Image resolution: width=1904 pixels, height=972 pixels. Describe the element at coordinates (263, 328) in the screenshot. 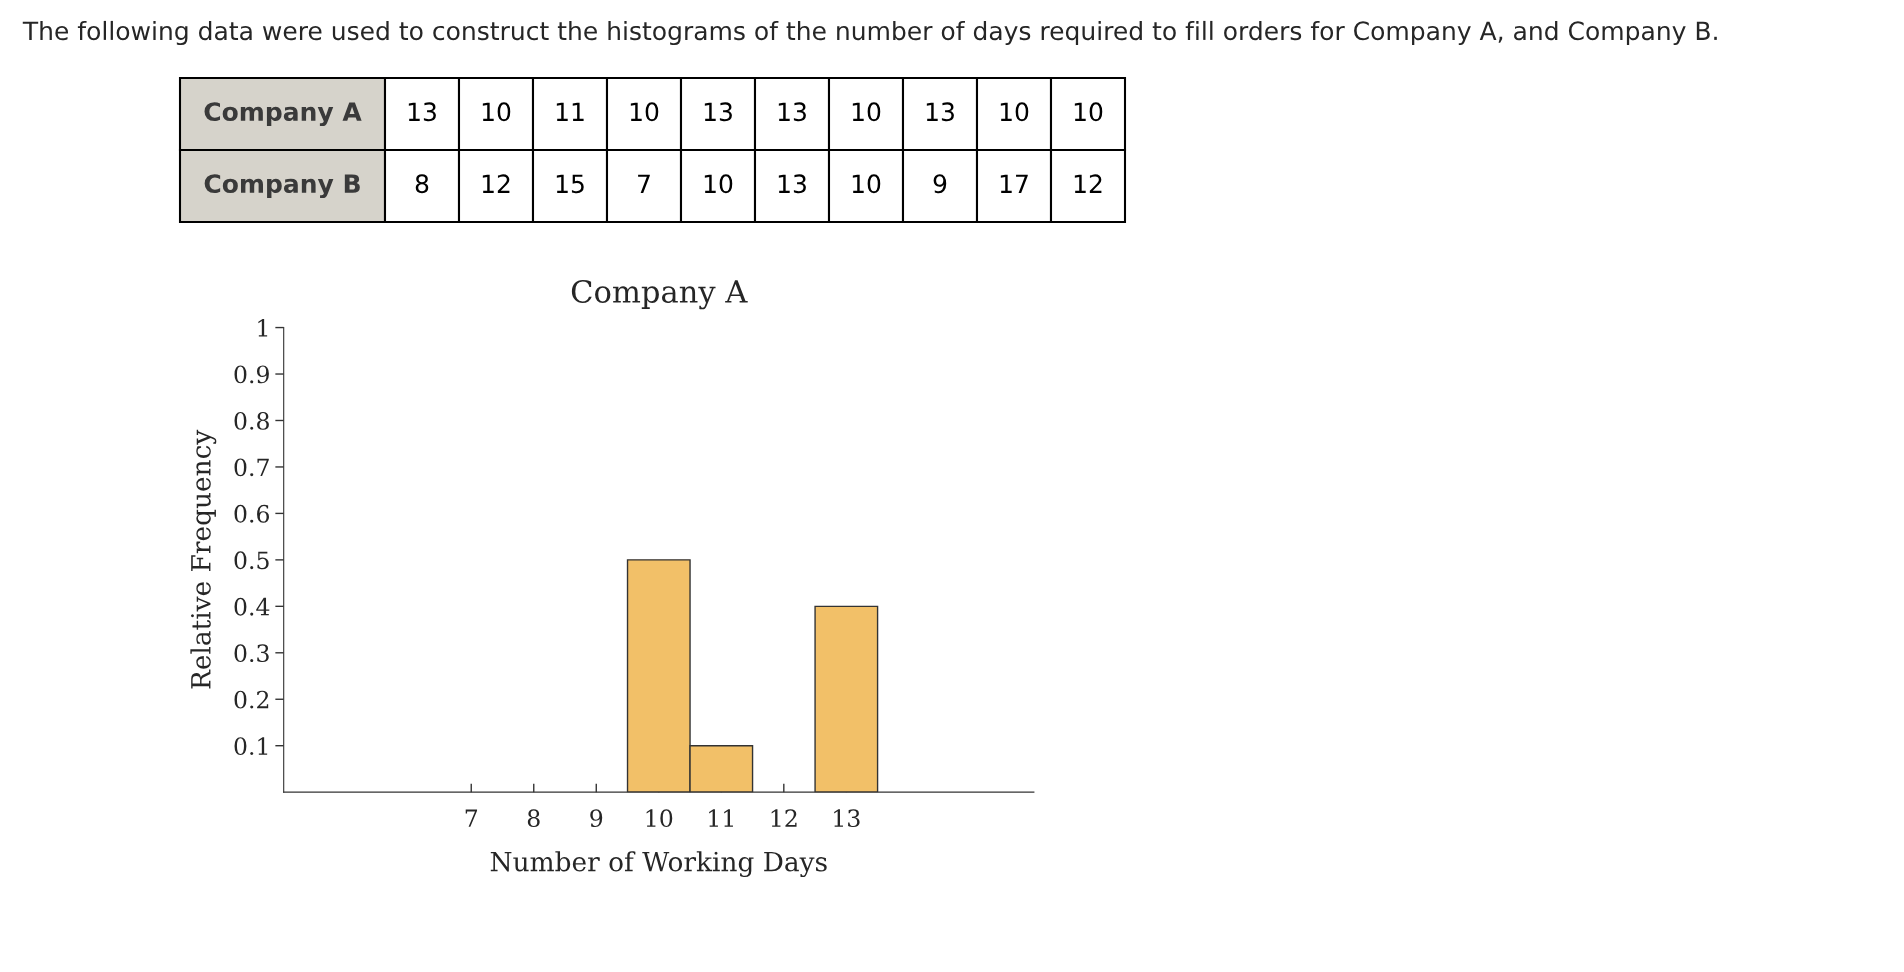

I see `y-tick-label: 1` at that location.